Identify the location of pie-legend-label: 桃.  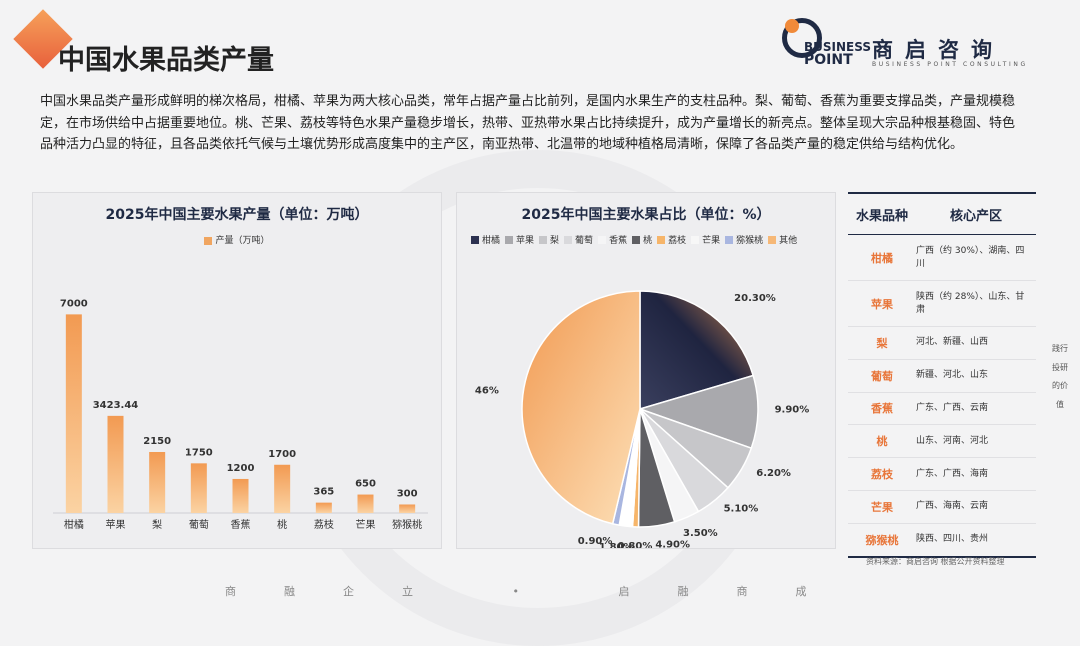
(648, 241).